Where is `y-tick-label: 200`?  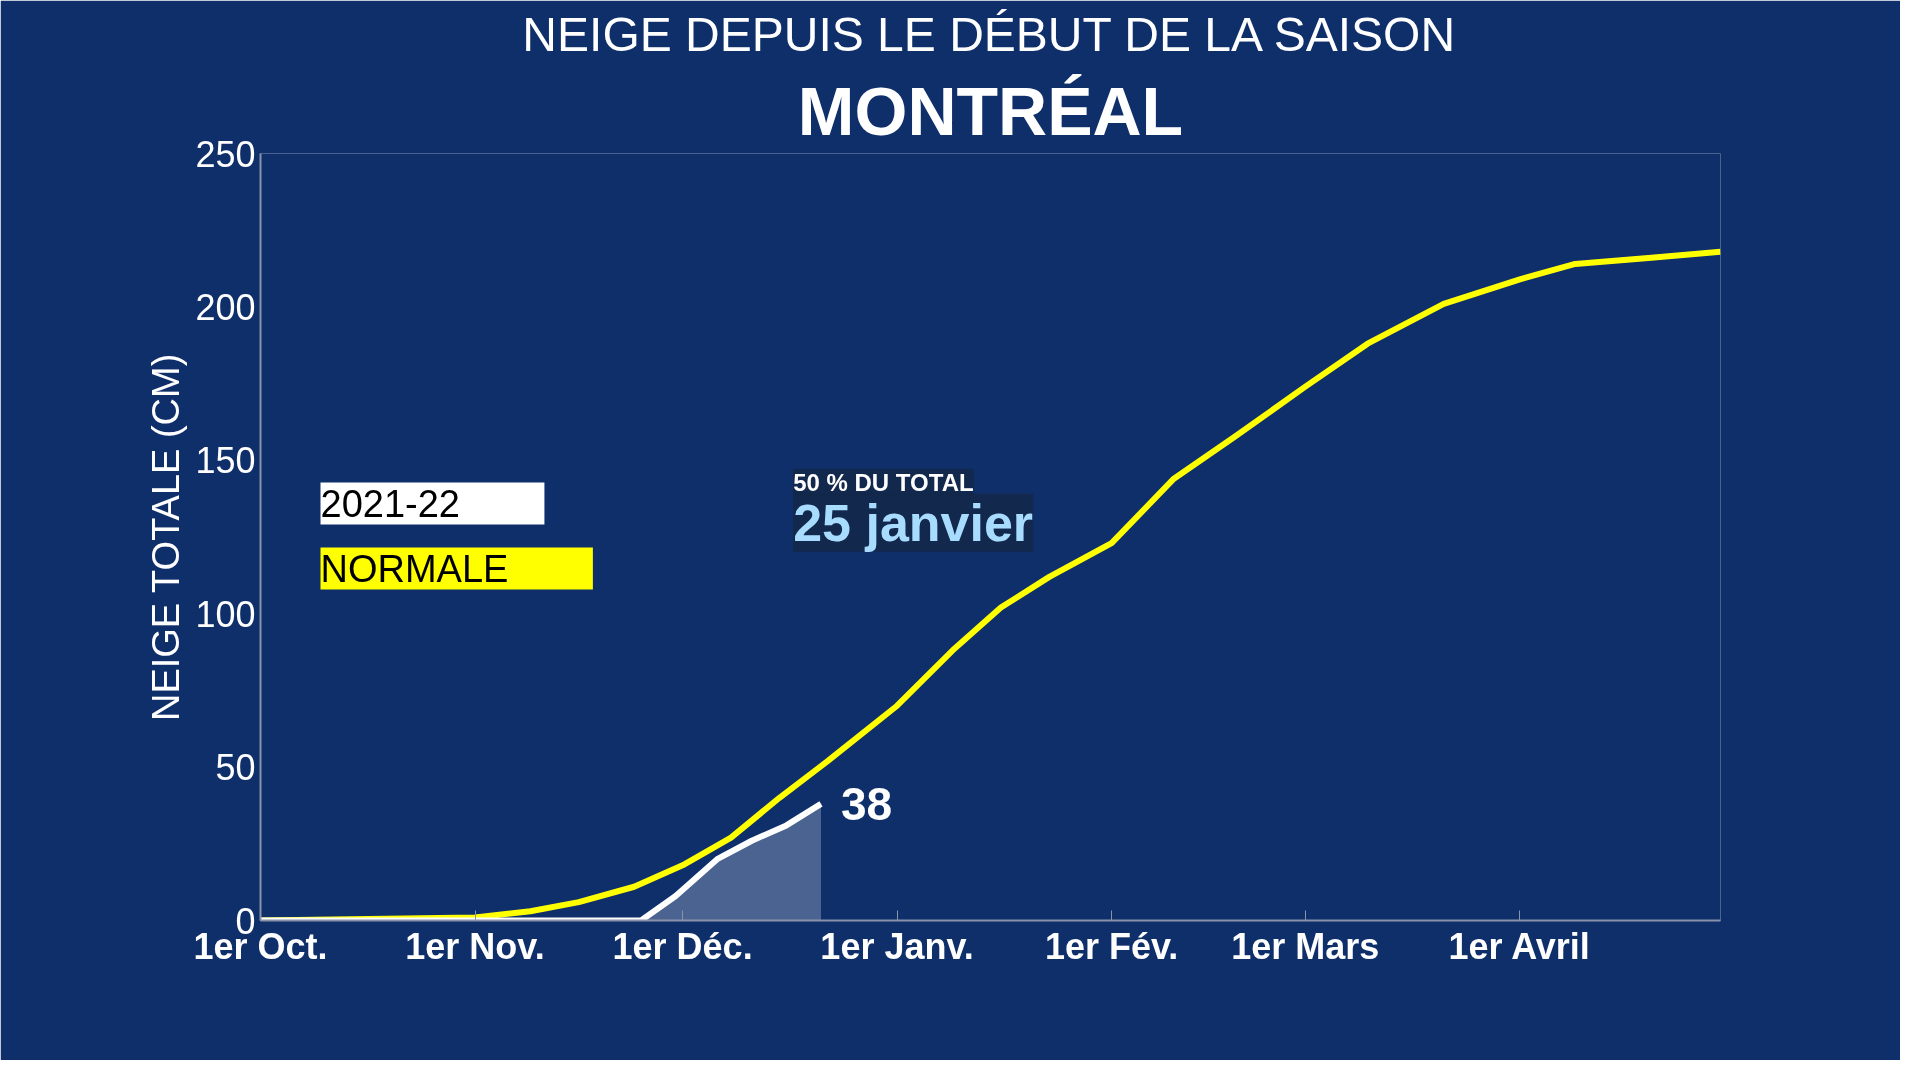
y-tick-label: 200 is located at coordinates (225, 307).